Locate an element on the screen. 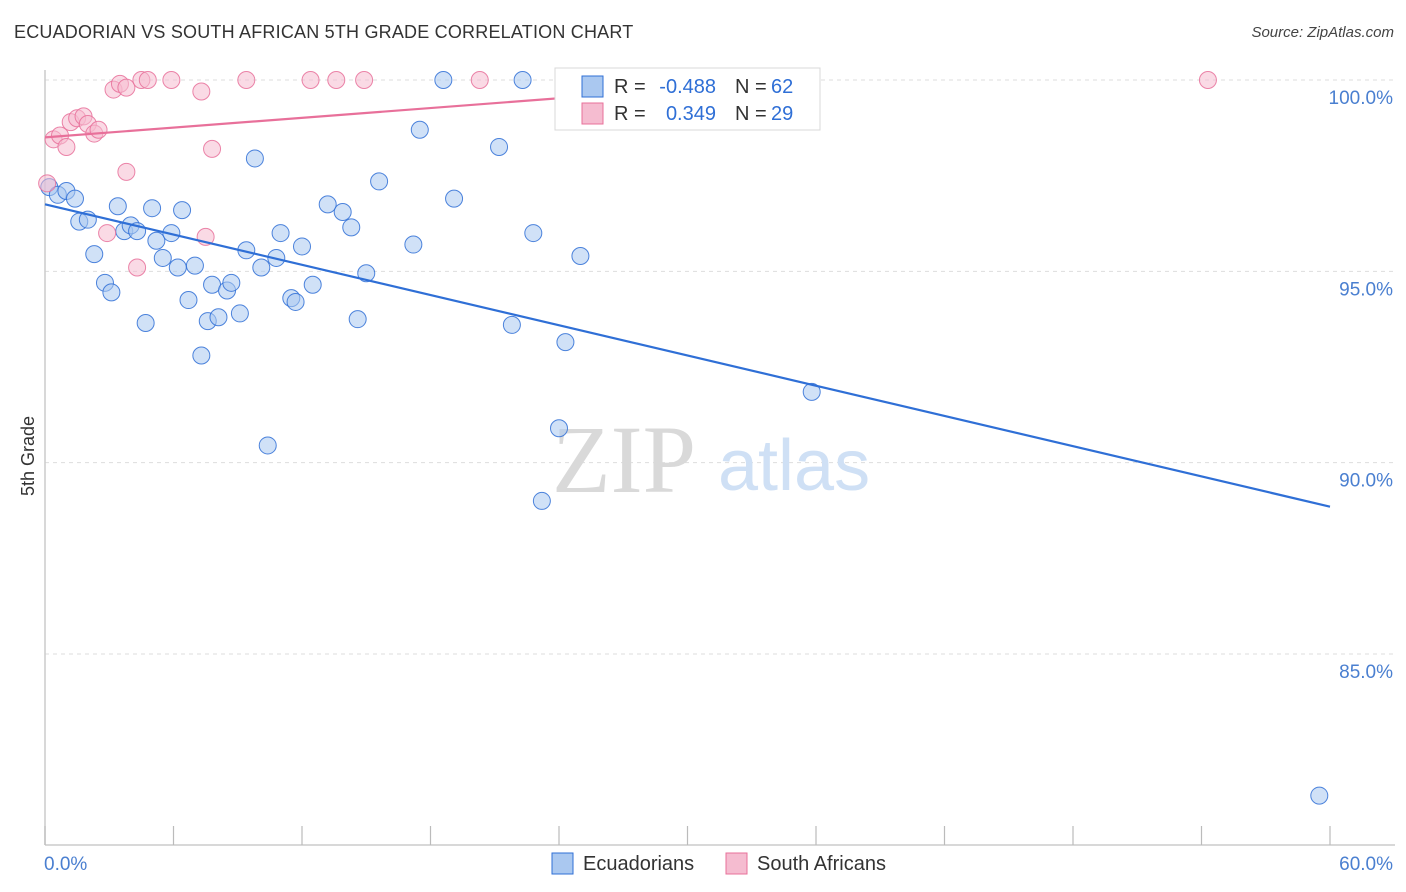 Image resolution: width=1406 pixels, height=892 pixels. x-tick-labels: 0.0% 60.0% is located at coordinates (718, 850).